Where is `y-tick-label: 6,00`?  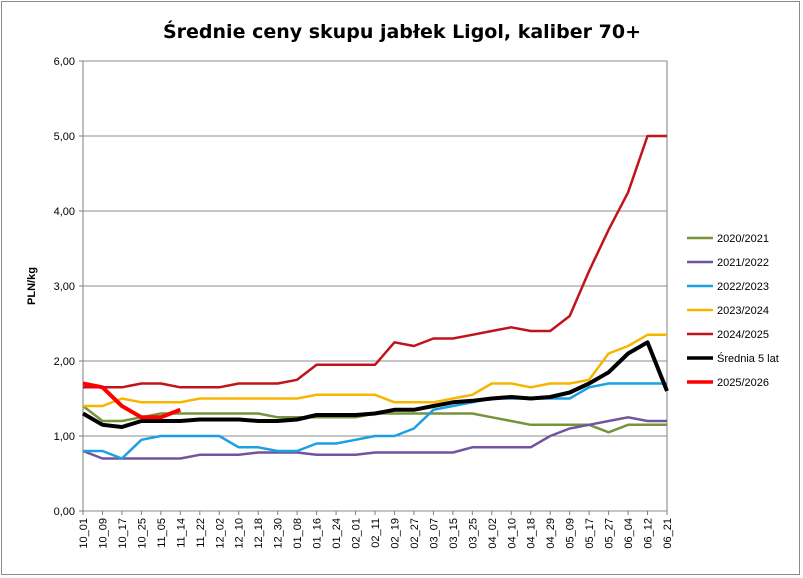 y-tick-label: 6,00 is located at coordinates (64, 62).